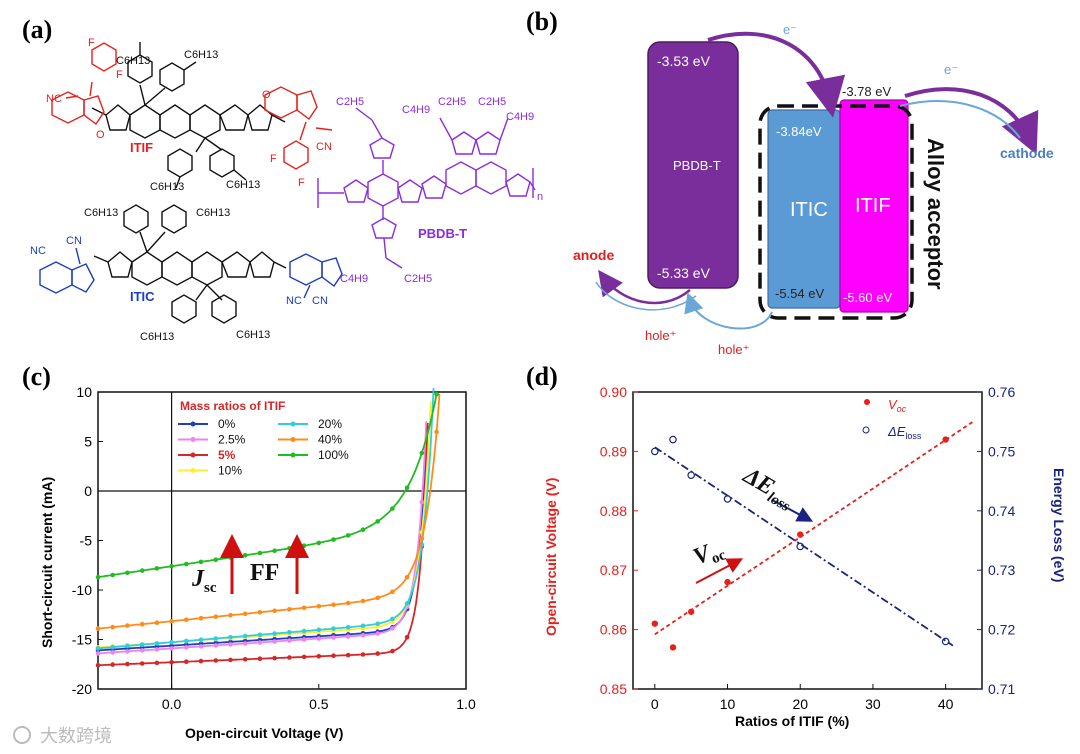  What do you see at coordinates (253, 335) in the screenshot?
I see `itic-hexyl-4: C6H13` at bounding box center [253, 335].